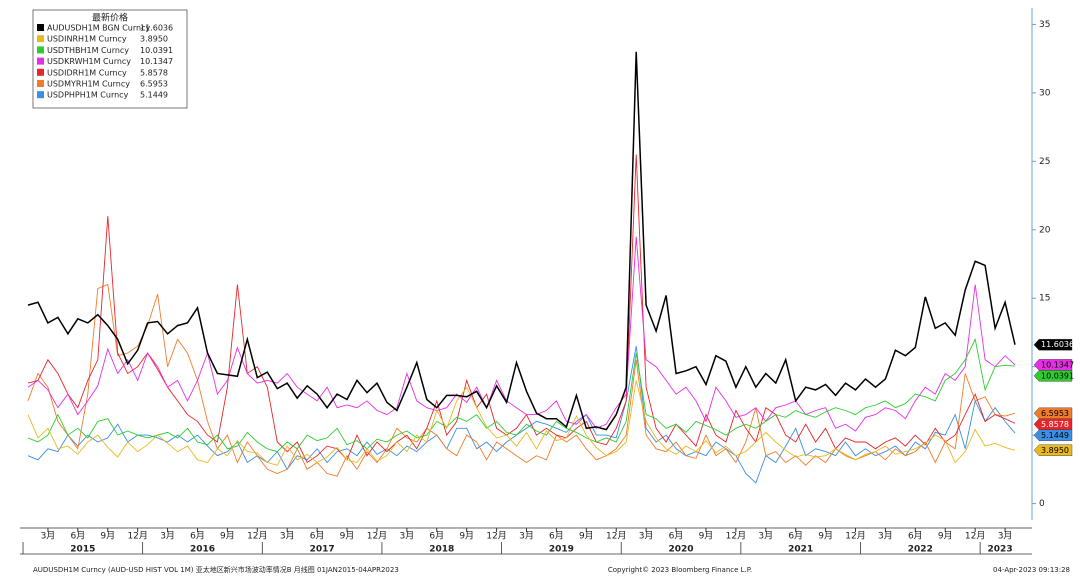 The width and height of the screenshot is (1080, 578). Describe the element at coordinates (156, 50) in the screenshot. I see `legend-value: 10.0391` at that location.